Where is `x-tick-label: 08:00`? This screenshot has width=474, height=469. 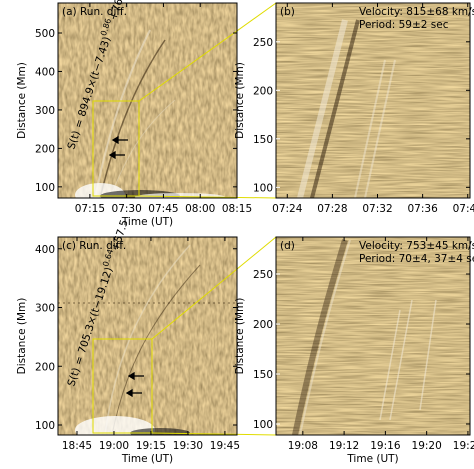
x-tick-label: 08:00 is located at coordinates (200, 209).